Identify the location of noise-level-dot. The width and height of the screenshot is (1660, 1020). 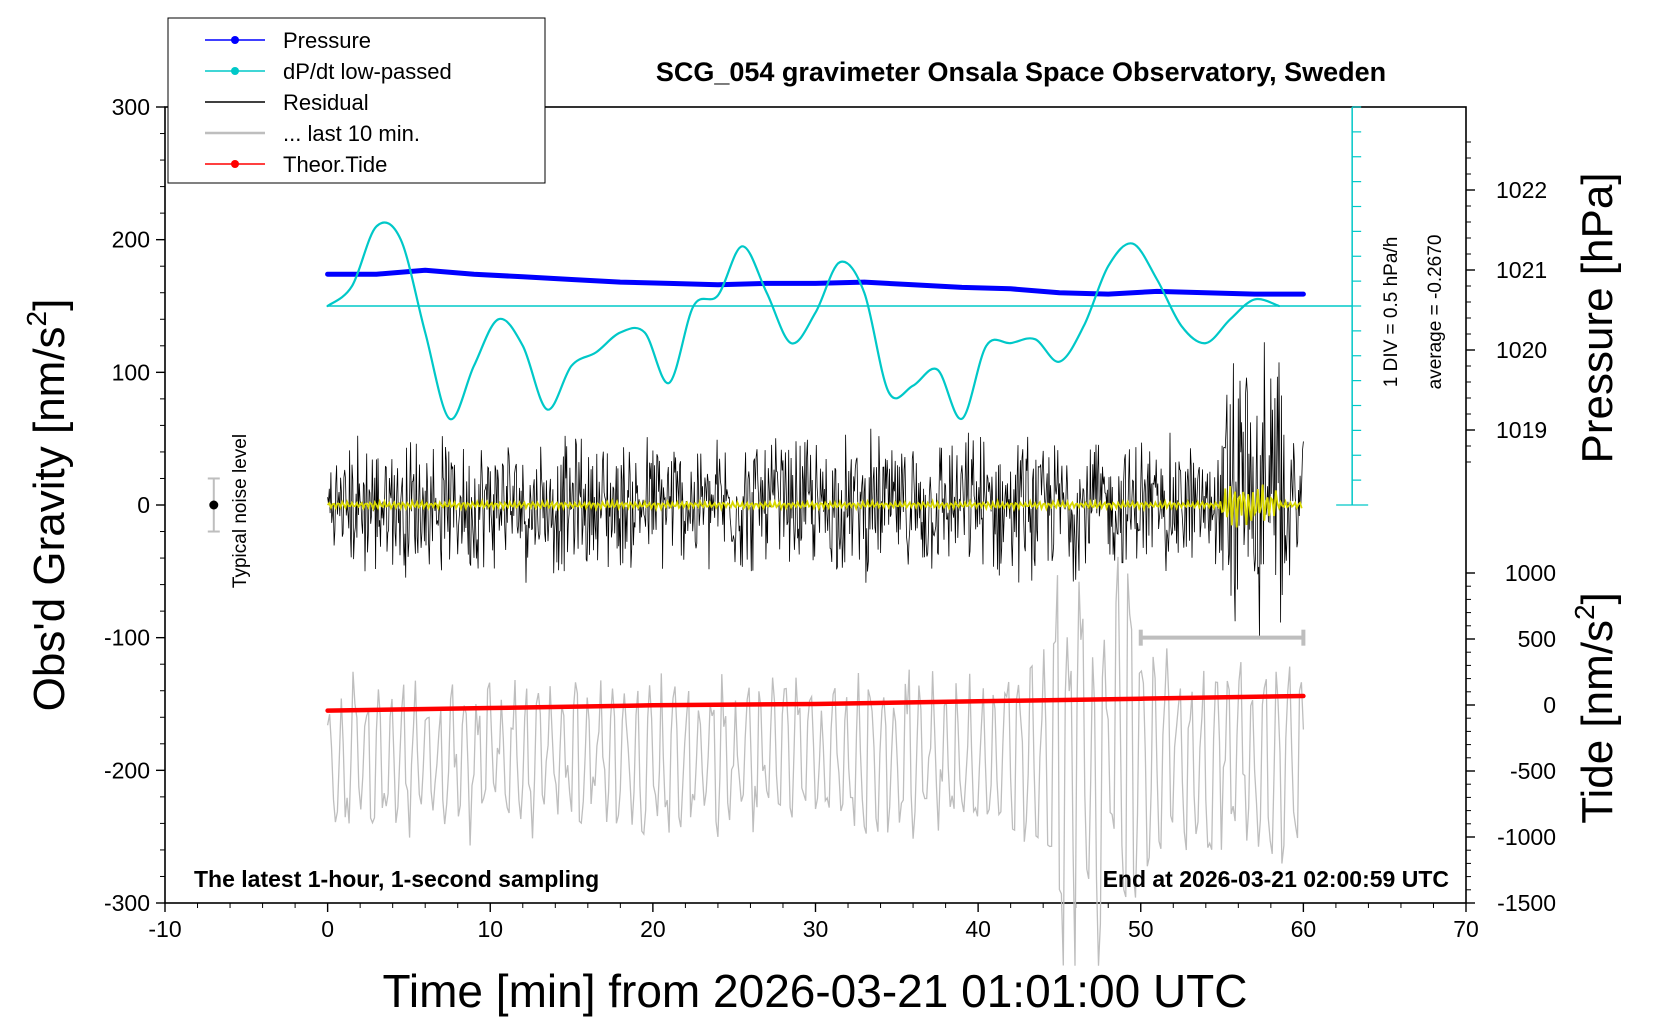
(214, 505).